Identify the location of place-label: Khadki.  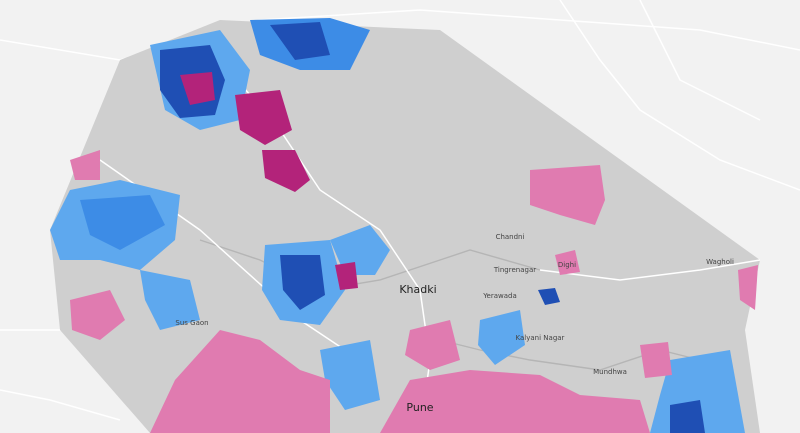
(417, 289).